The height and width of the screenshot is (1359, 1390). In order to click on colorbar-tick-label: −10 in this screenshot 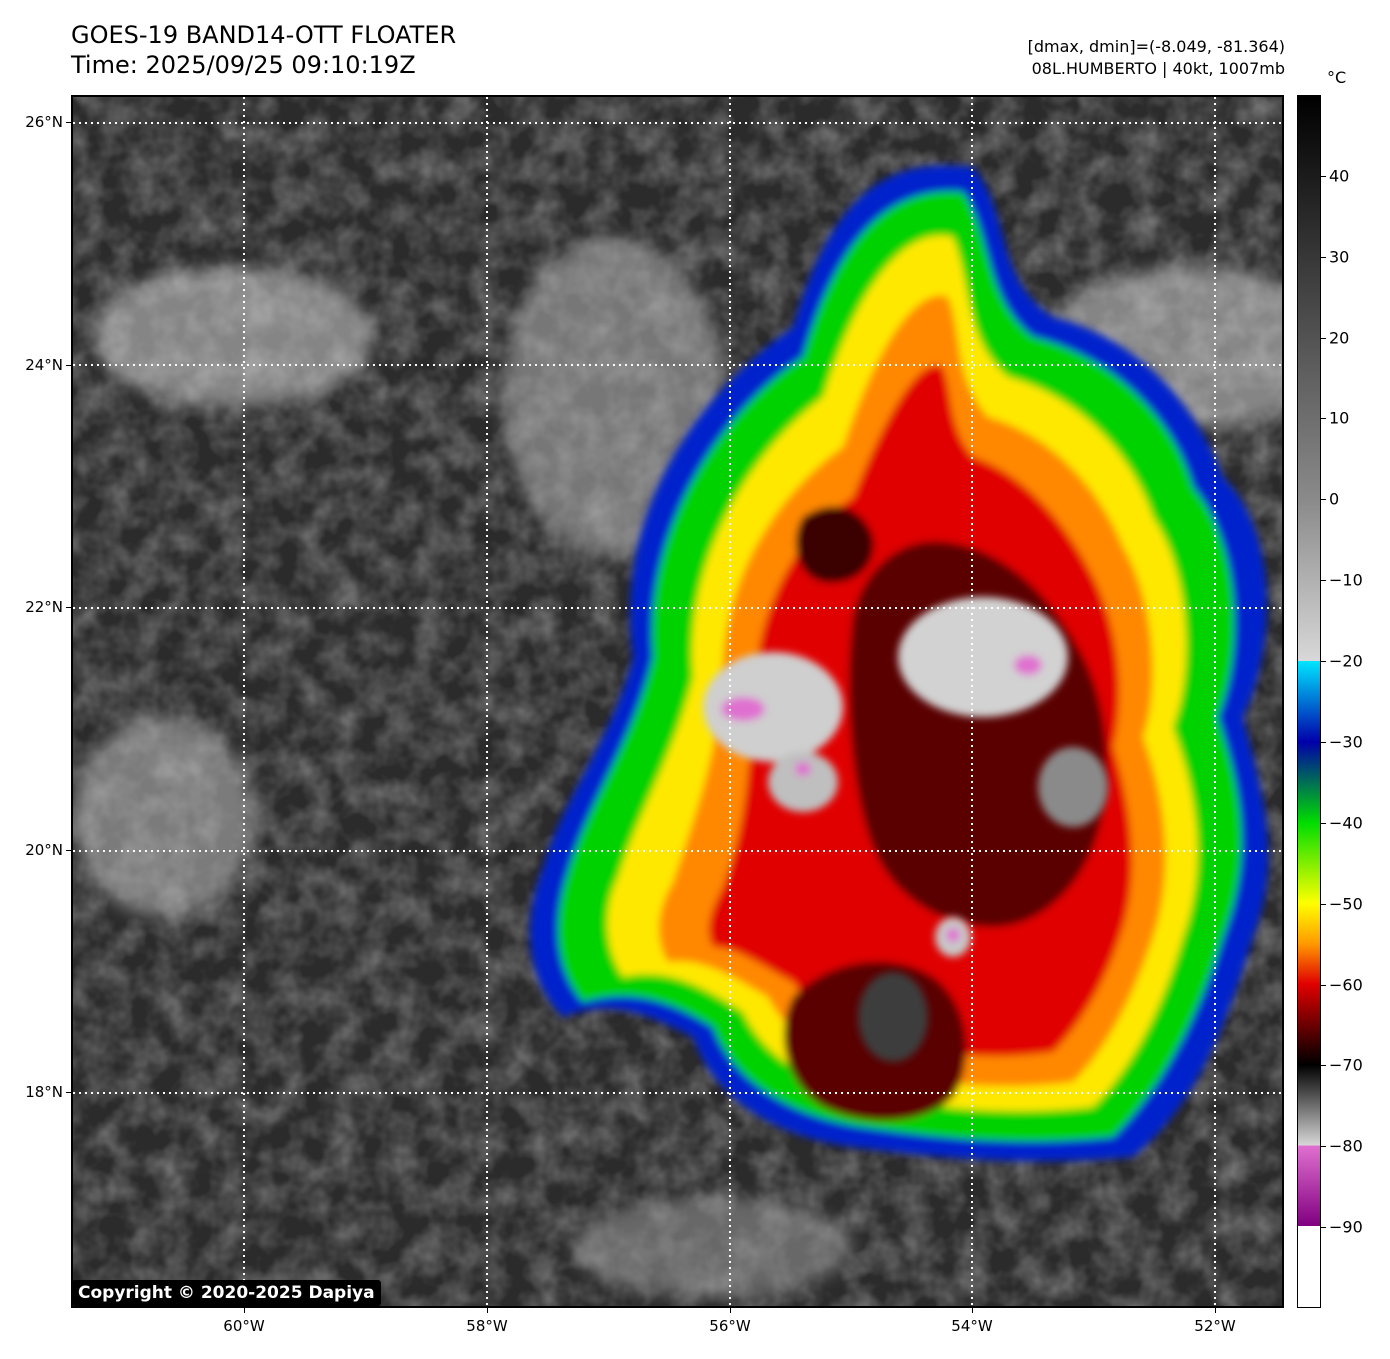, I will do `click(1346, 580)`.